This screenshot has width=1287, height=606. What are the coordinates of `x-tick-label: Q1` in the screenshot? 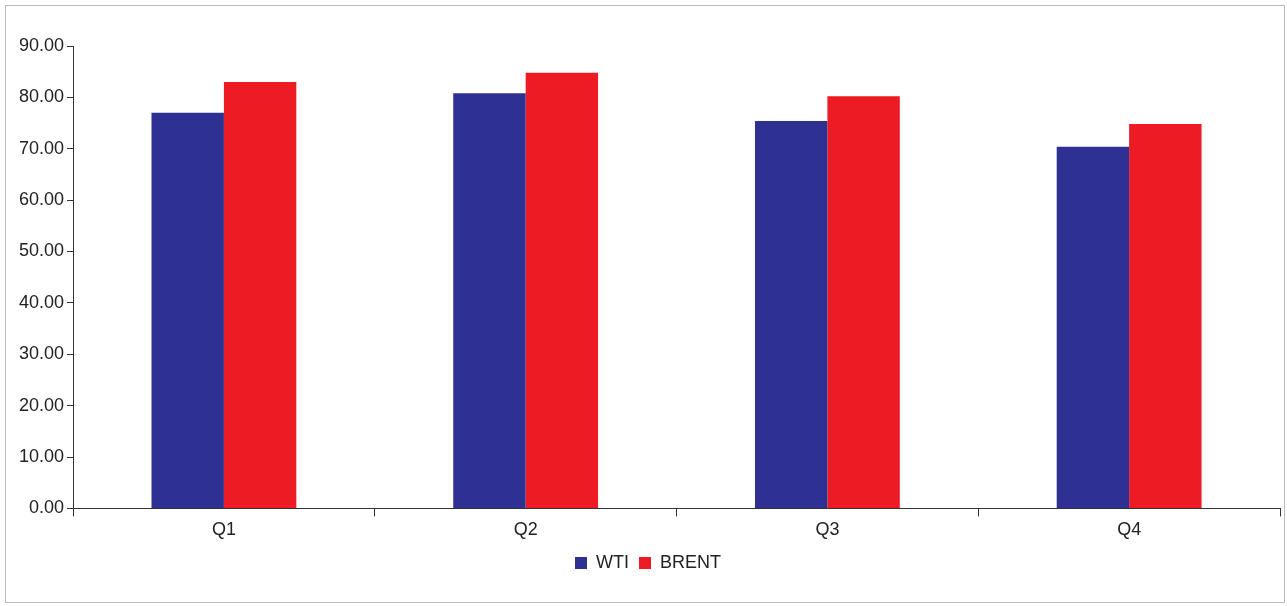 It's located at (223, 529).